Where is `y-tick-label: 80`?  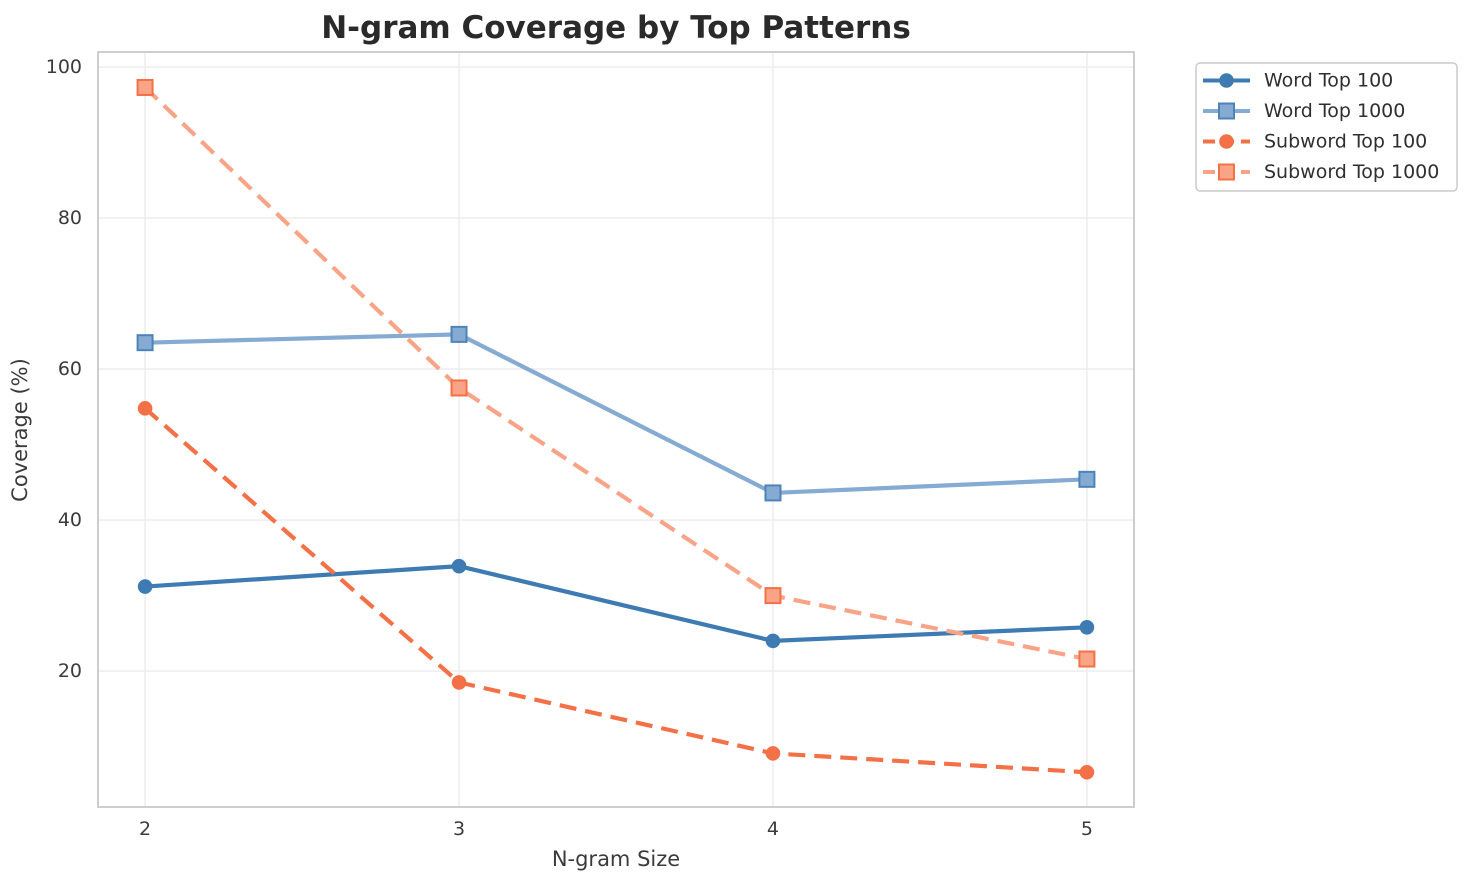 y-tick-label: 80 is located at coordinates (70, 218).